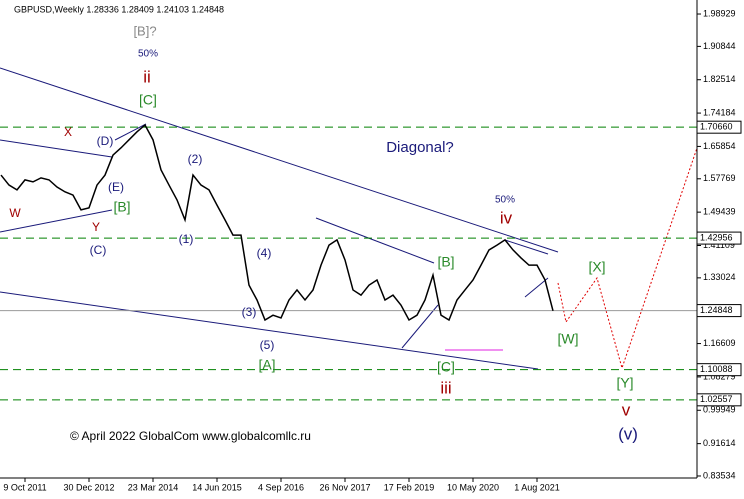 The image size is (744, 499). Describe the element at coordinates (249, 312) in the screenshot. I see `wave-label: (3)` at that location.